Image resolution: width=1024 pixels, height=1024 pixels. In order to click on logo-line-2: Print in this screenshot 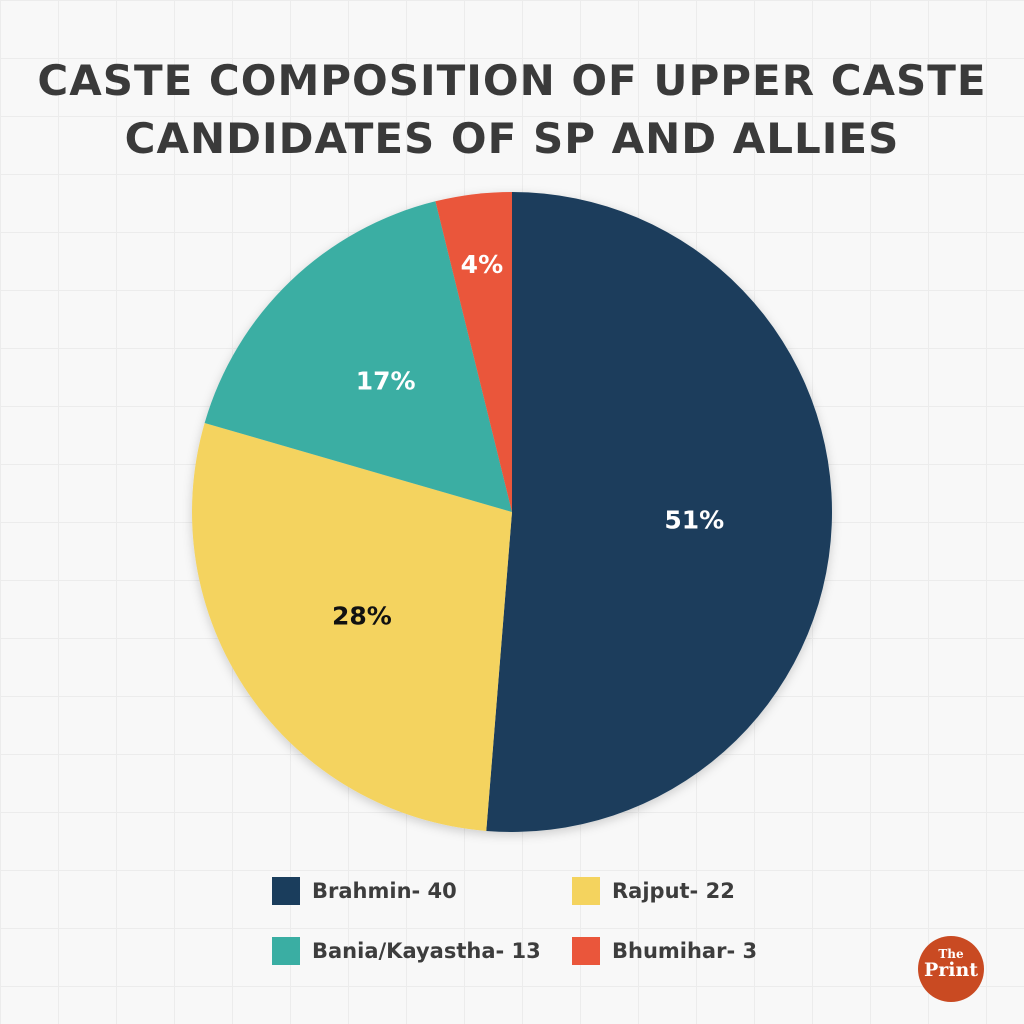, I will do `click(951, 970)`.